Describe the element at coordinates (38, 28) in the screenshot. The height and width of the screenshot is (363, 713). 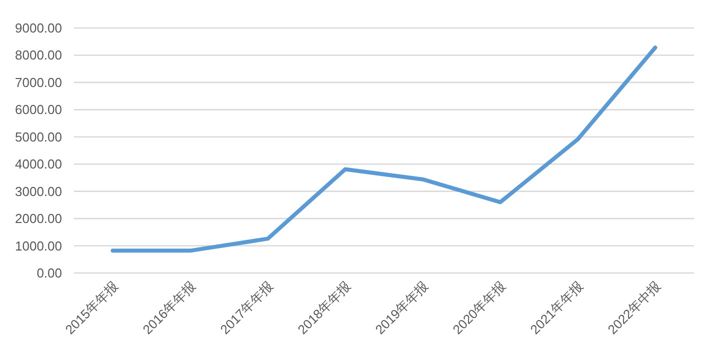
I see `y-tick-label: 9000.00` at that location.